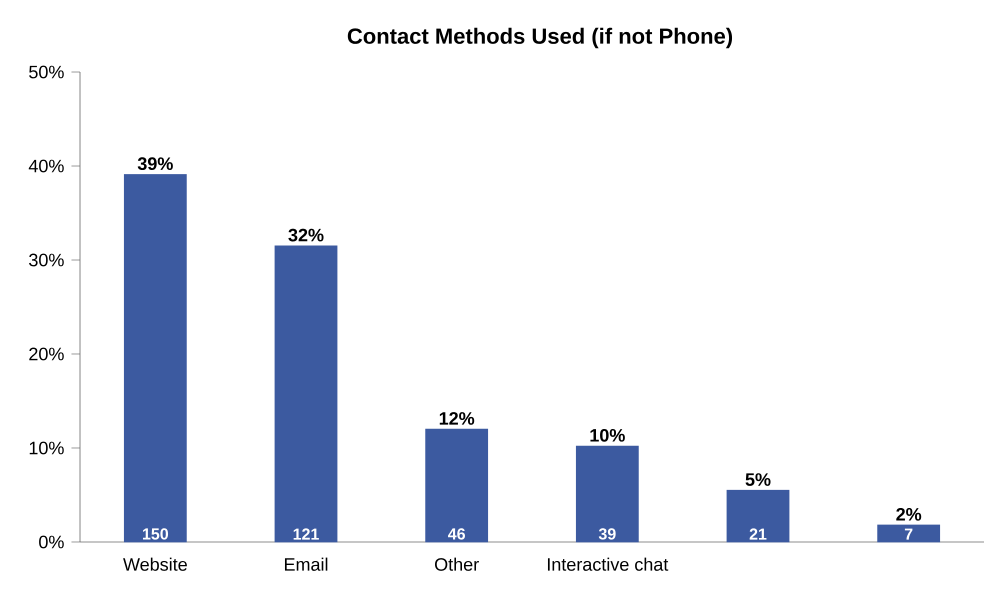  What do you see at coordinates (909, 514) in the screenshot?
I see `data-label: 2%` at bounding box center [909, 514].